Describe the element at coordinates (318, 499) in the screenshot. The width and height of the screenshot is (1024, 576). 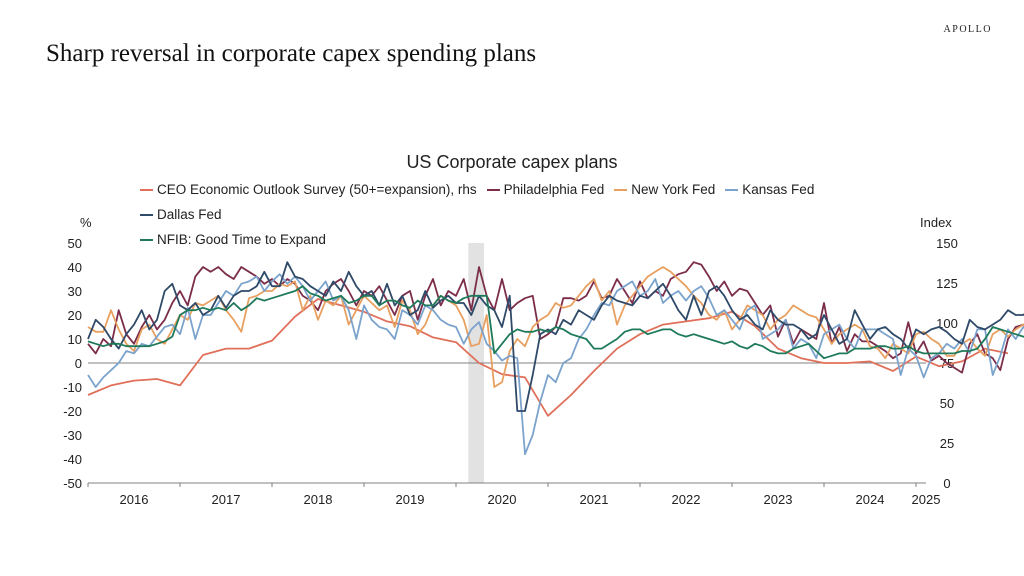
I see `x-tick-label: 2018` at that location.